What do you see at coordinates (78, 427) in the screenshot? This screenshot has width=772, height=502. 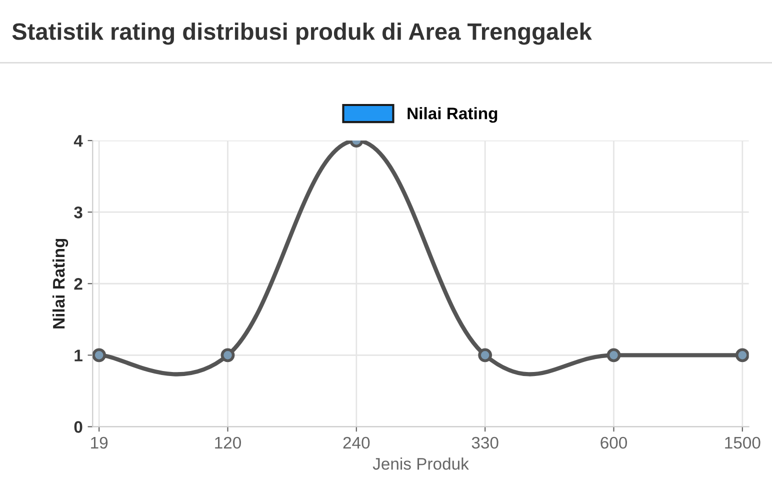 I see `y-tick-label: 0` at bounding box center [78, 427].